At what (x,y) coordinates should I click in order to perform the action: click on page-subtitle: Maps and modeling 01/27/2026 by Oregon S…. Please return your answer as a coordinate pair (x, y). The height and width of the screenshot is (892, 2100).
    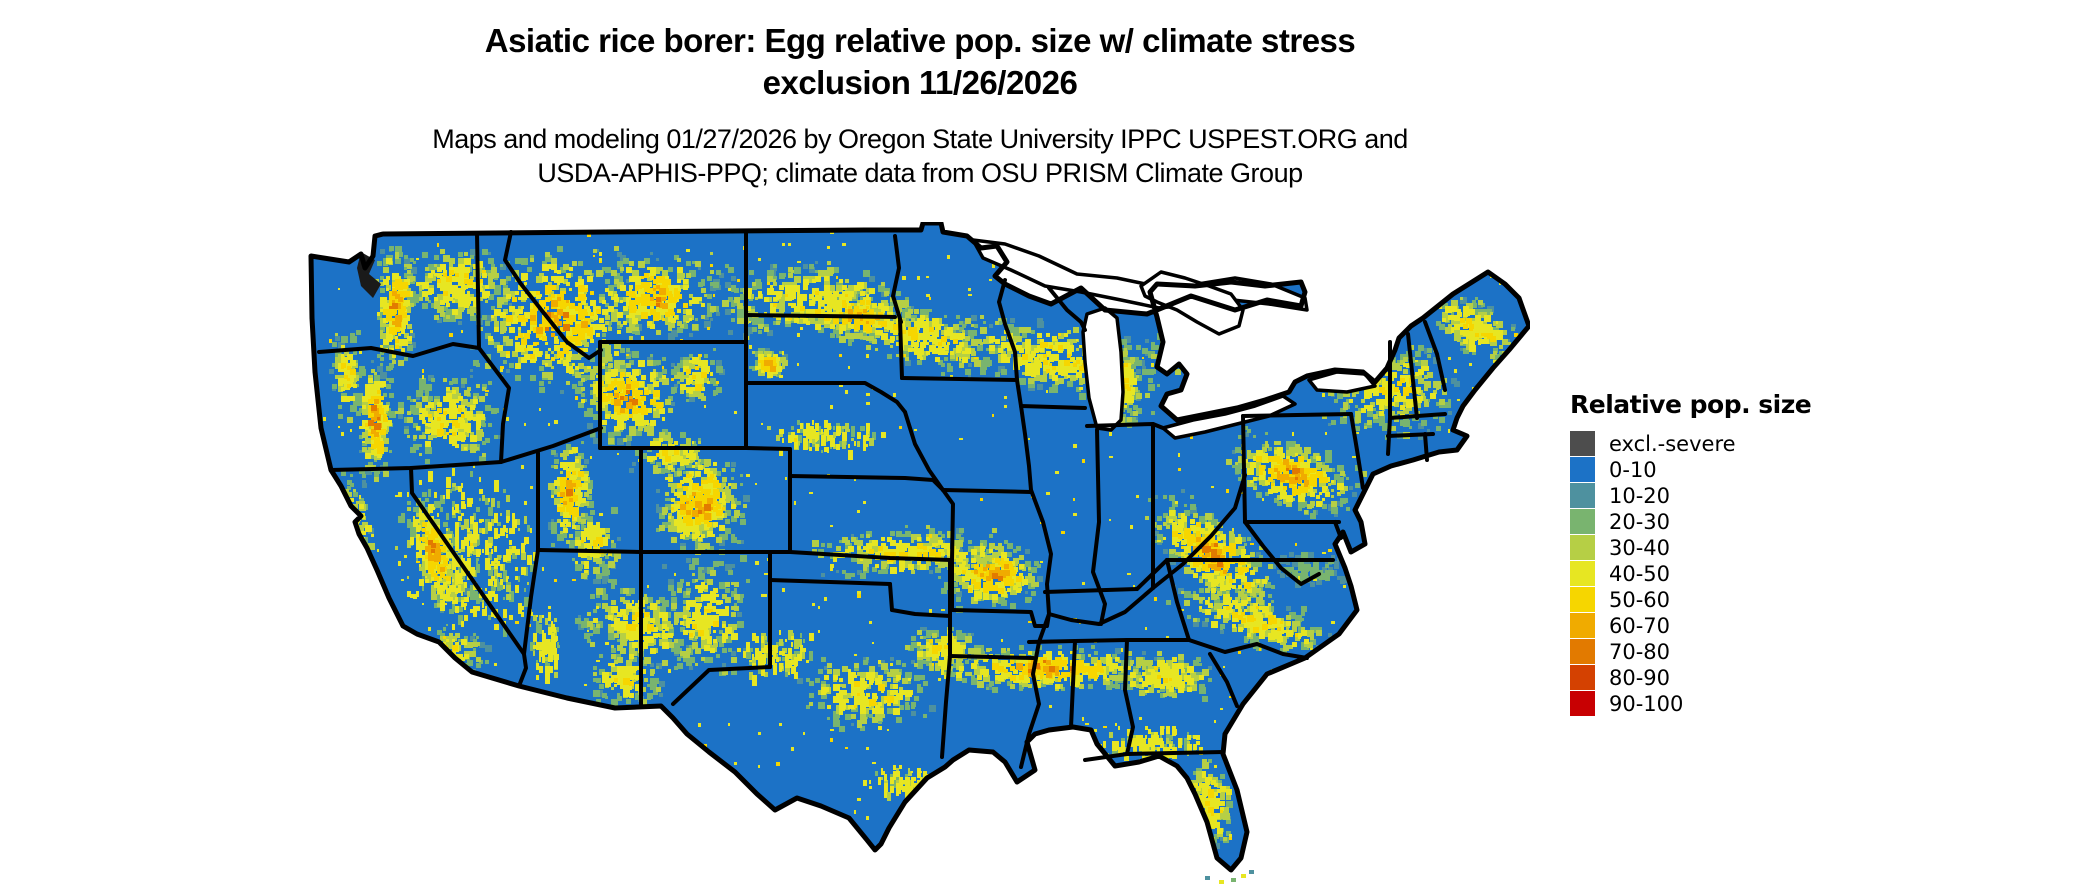
    Looking at the image, I should click on (920, 156).